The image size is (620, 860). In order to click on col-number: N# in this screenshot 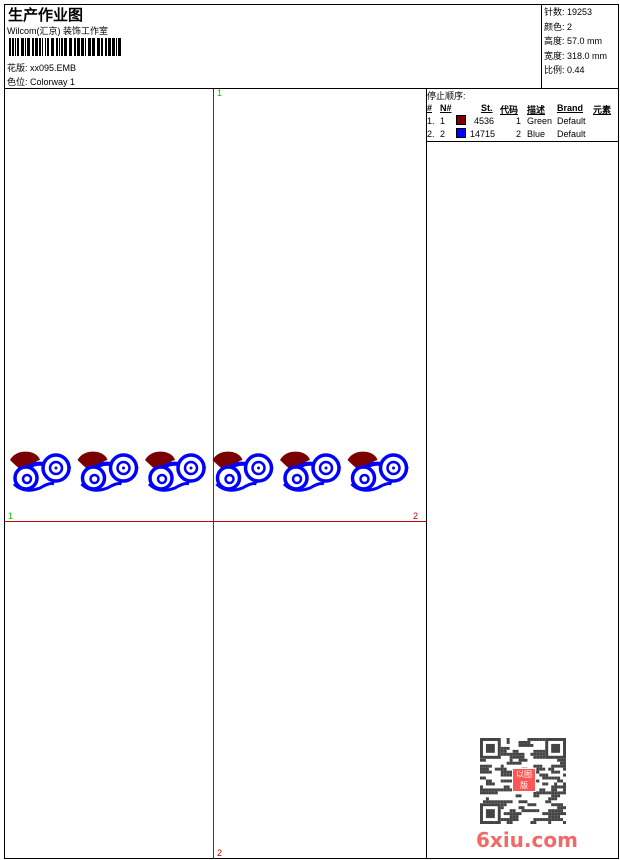, I will do `click(446, 108)`.